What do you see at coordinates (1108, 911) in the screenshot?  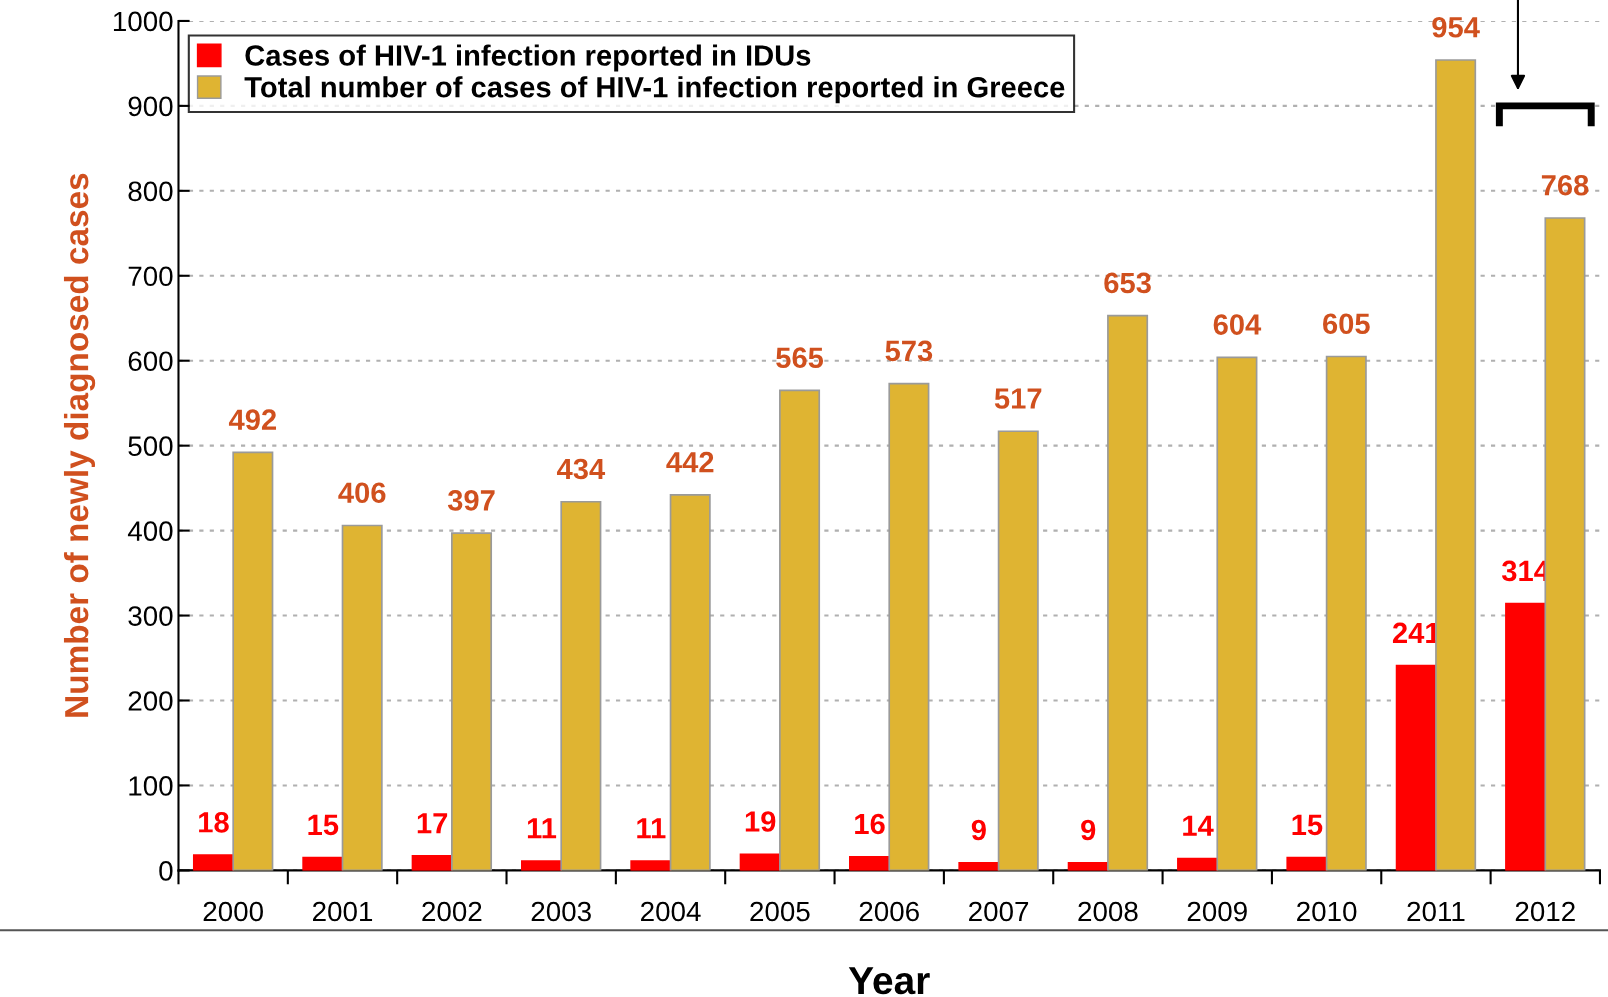 I see `x-tick-label: 2008` at bounding box center [1108, 911].